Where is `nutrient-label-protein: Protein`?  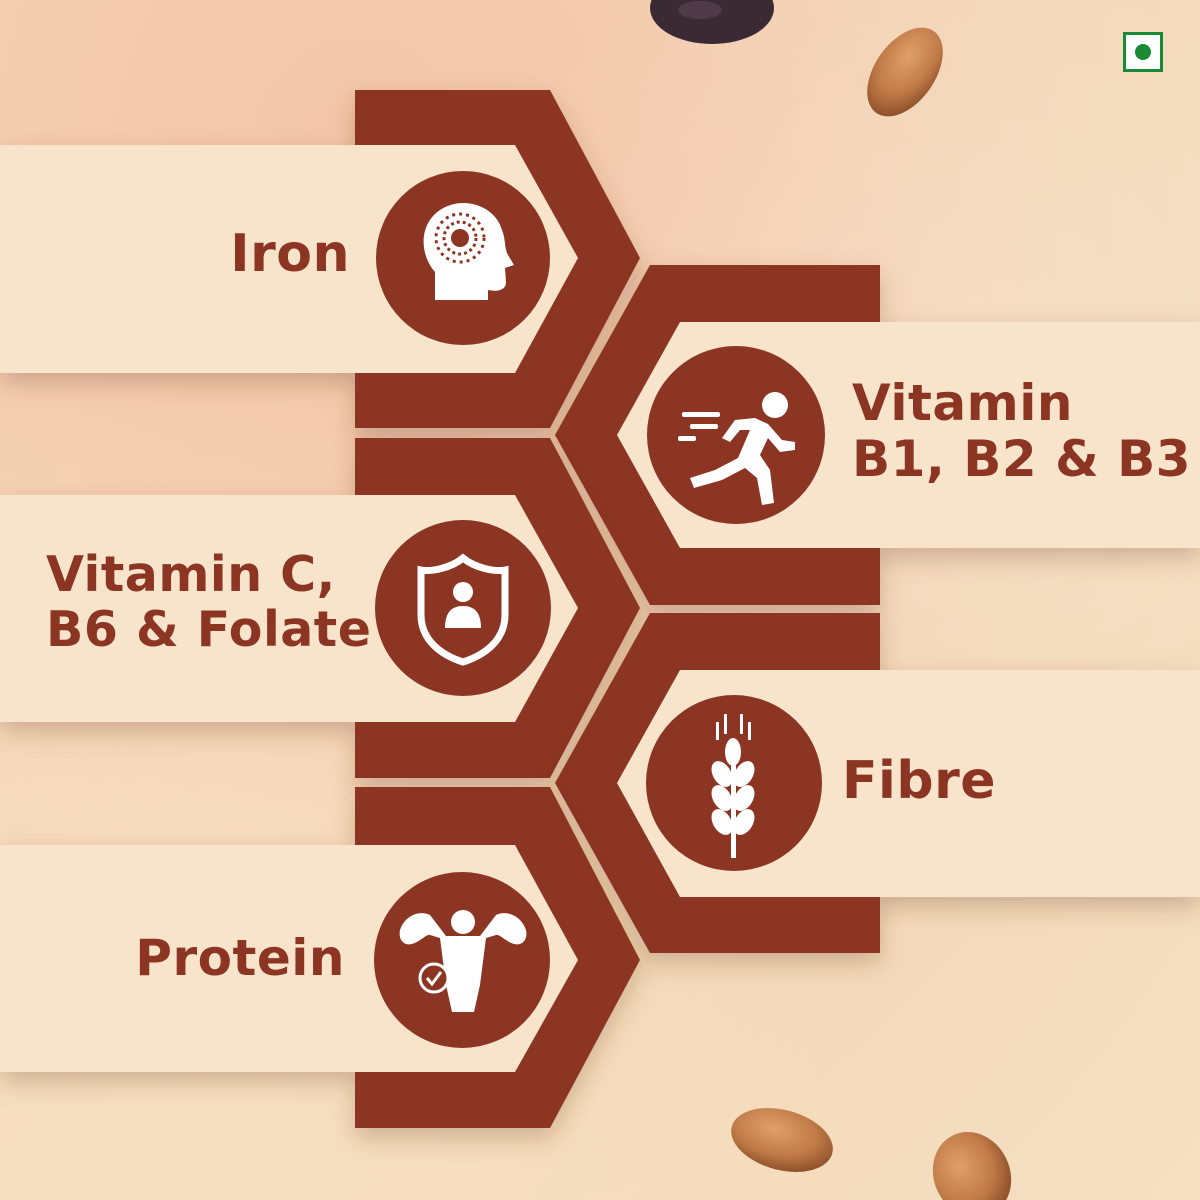
nutrient-label-protein: Protein is located at coordinates (240, 958).